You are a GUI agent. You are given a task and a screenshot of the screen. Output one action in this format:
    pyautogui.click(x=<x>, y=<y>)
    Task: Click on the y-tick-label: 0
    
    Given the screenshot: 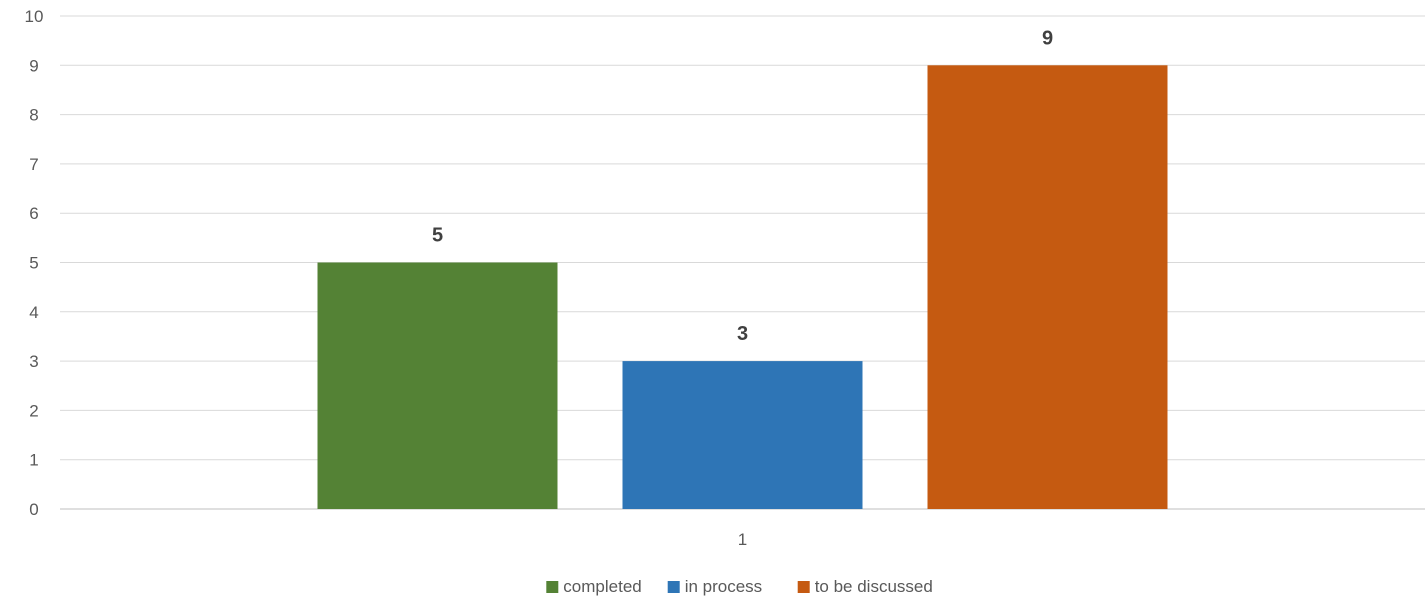 What is the action you would take?
    pyautogui.click(x=33, y=509)
    